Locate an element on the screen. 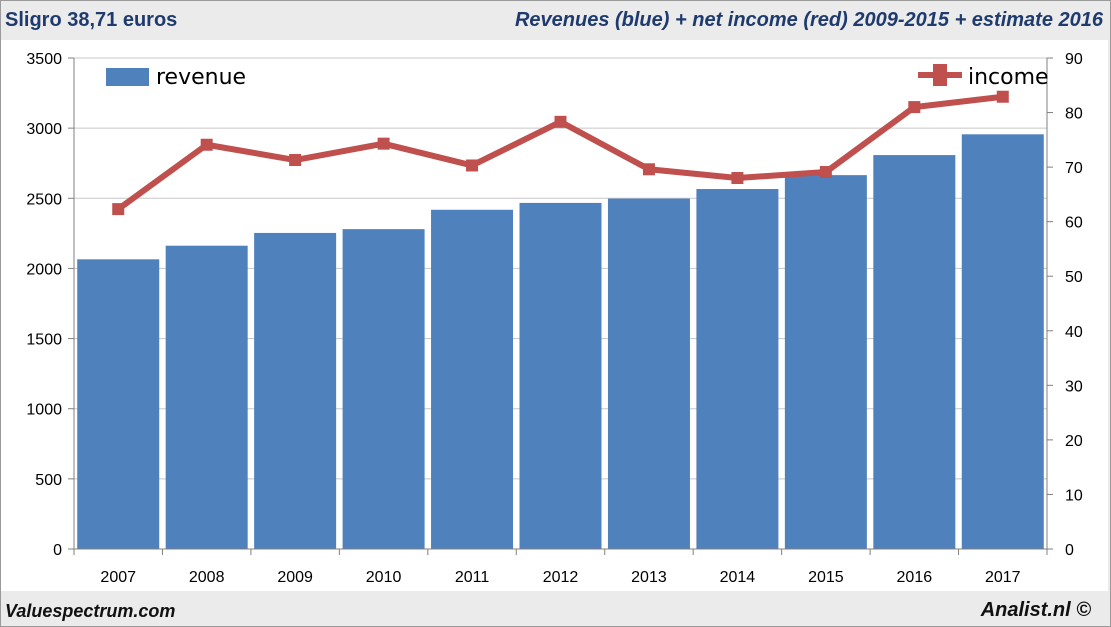  right-tick-label: 60 is located at coordinates (1074, 223).